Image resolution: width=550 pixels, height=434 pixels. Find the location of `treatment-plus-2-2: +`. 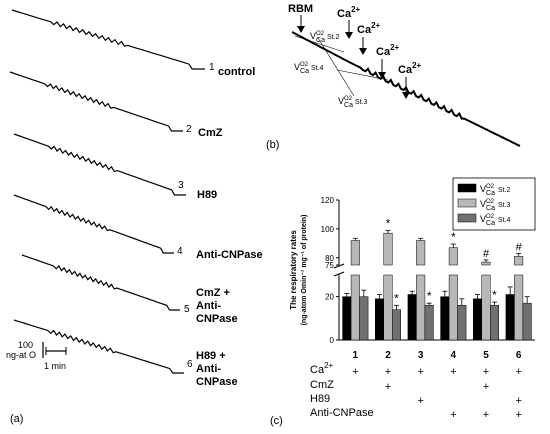

treatment-plus-2-2: + is located at coordinates (388, 387).